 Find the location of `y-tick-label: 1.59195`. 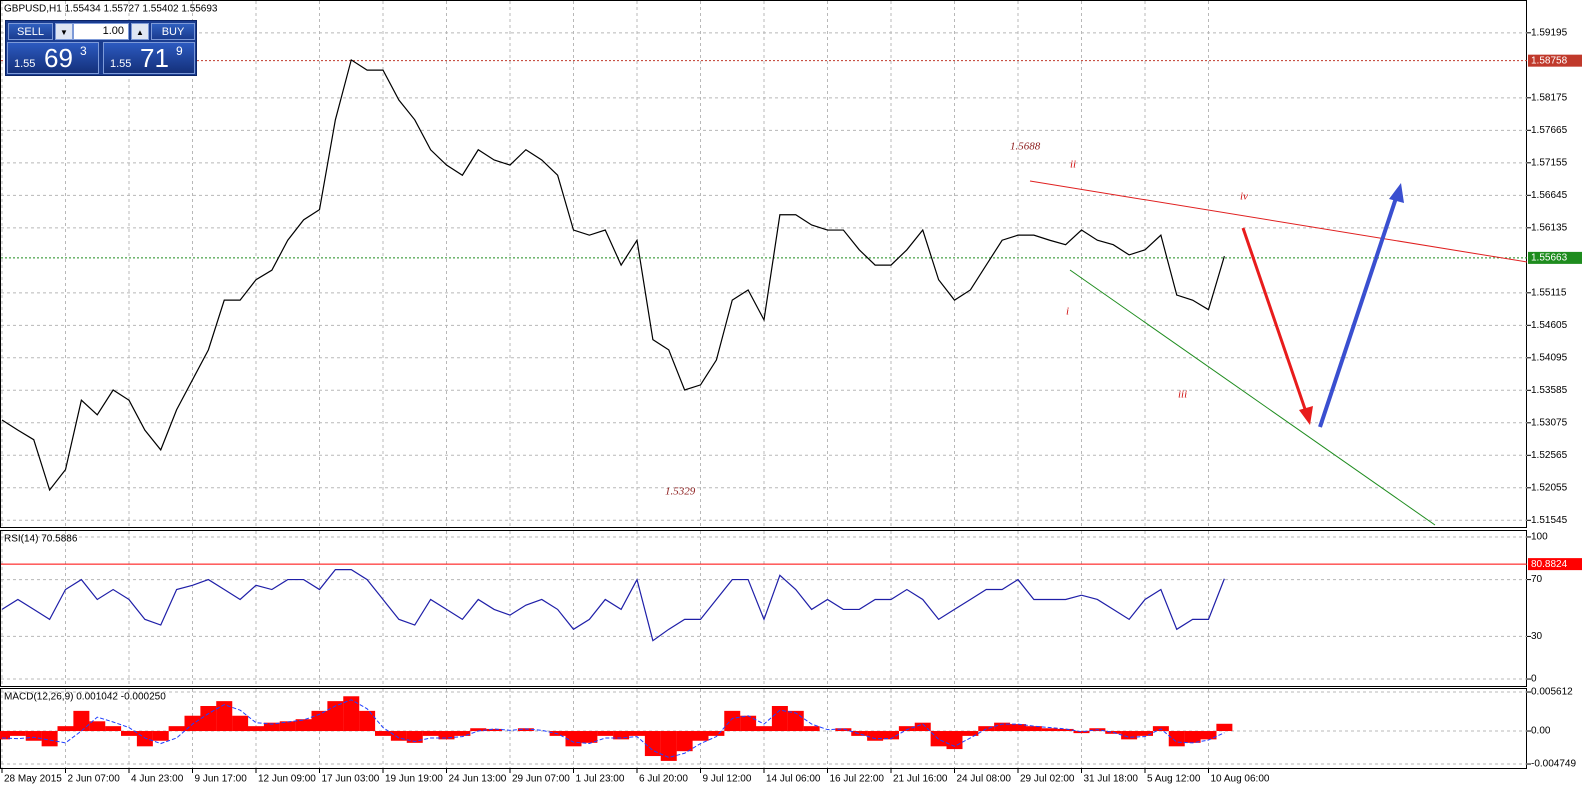

y-tick-label: 1.59195 is located at coordinates (1549, 32).